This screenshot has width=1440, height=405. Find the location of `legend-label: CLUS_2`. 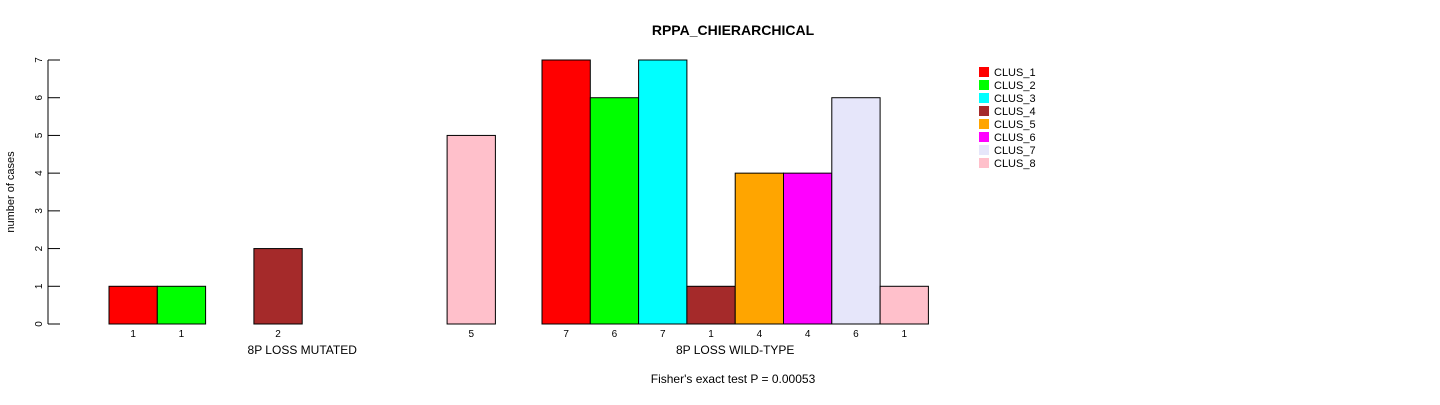

legend-label: CLUS_2 is located at coordinates (1015, 86).